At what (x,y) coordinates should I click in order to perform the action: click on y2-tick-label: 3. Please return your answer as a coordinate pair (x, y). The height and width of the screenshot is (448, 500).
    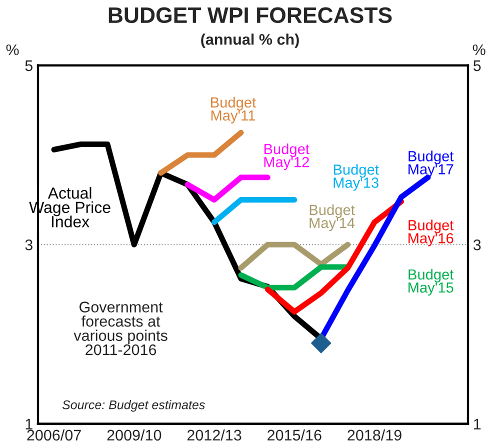
    Looking at the image, I should click on (477, 244).